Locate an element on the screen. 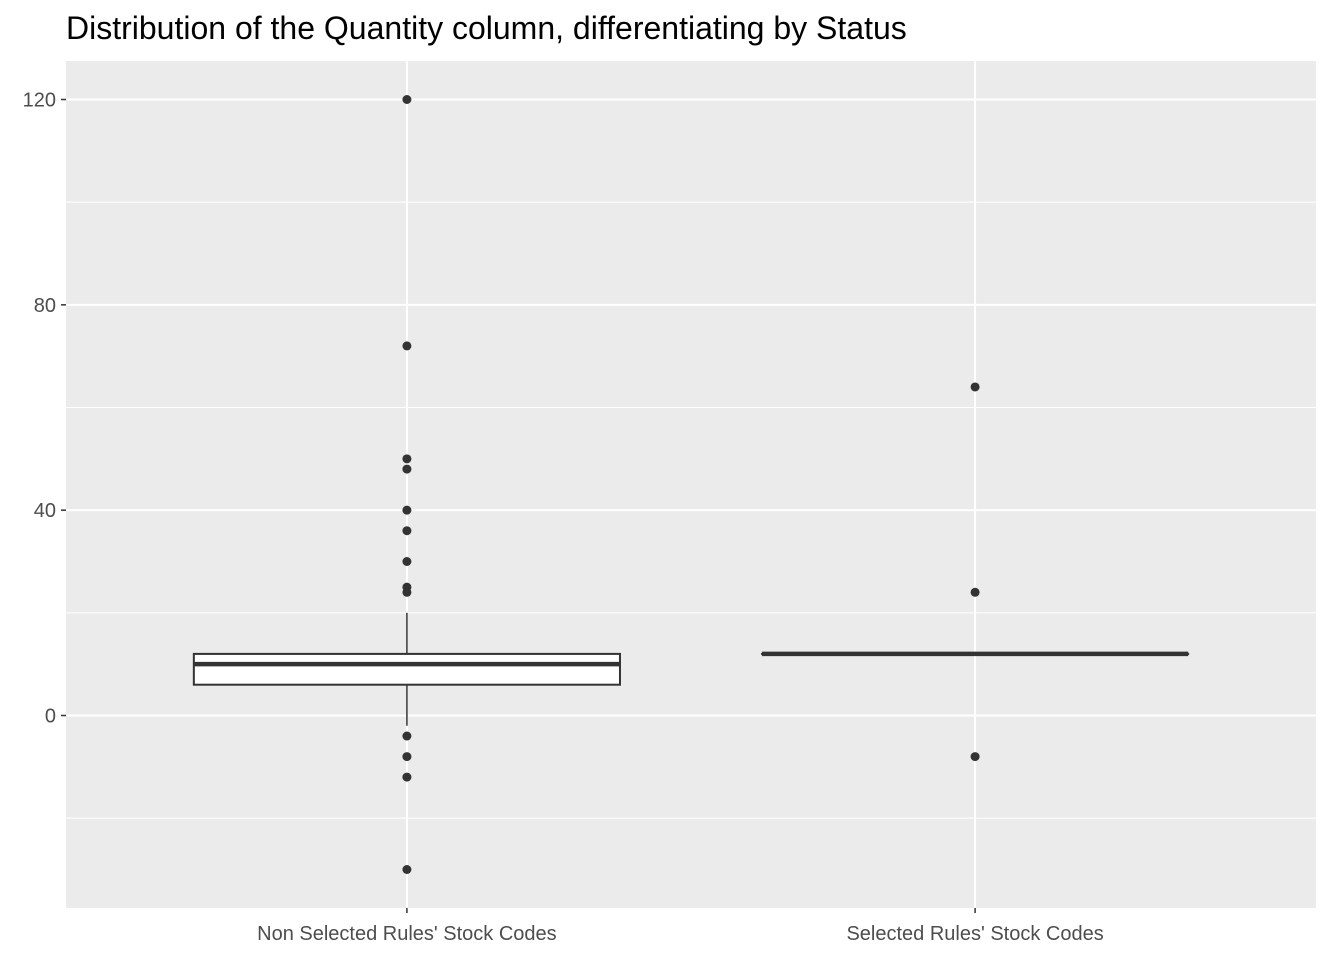 This screenshot has width=1344, height=960. y-tick-label: 80 is located at coordinates (45, 306).